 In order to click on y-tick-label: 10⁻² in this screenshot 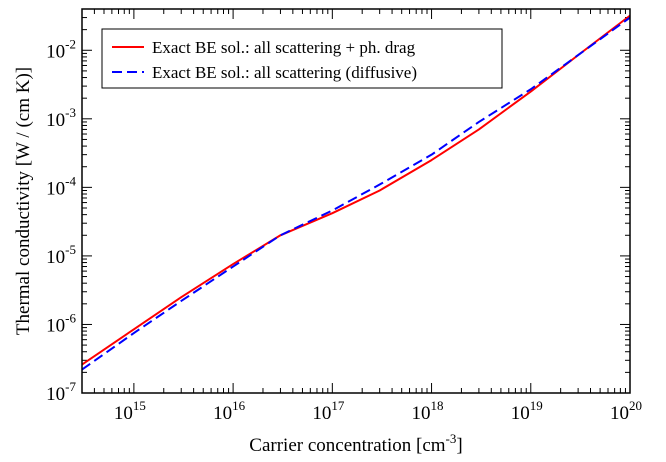, I will do `click(61, 49)`.